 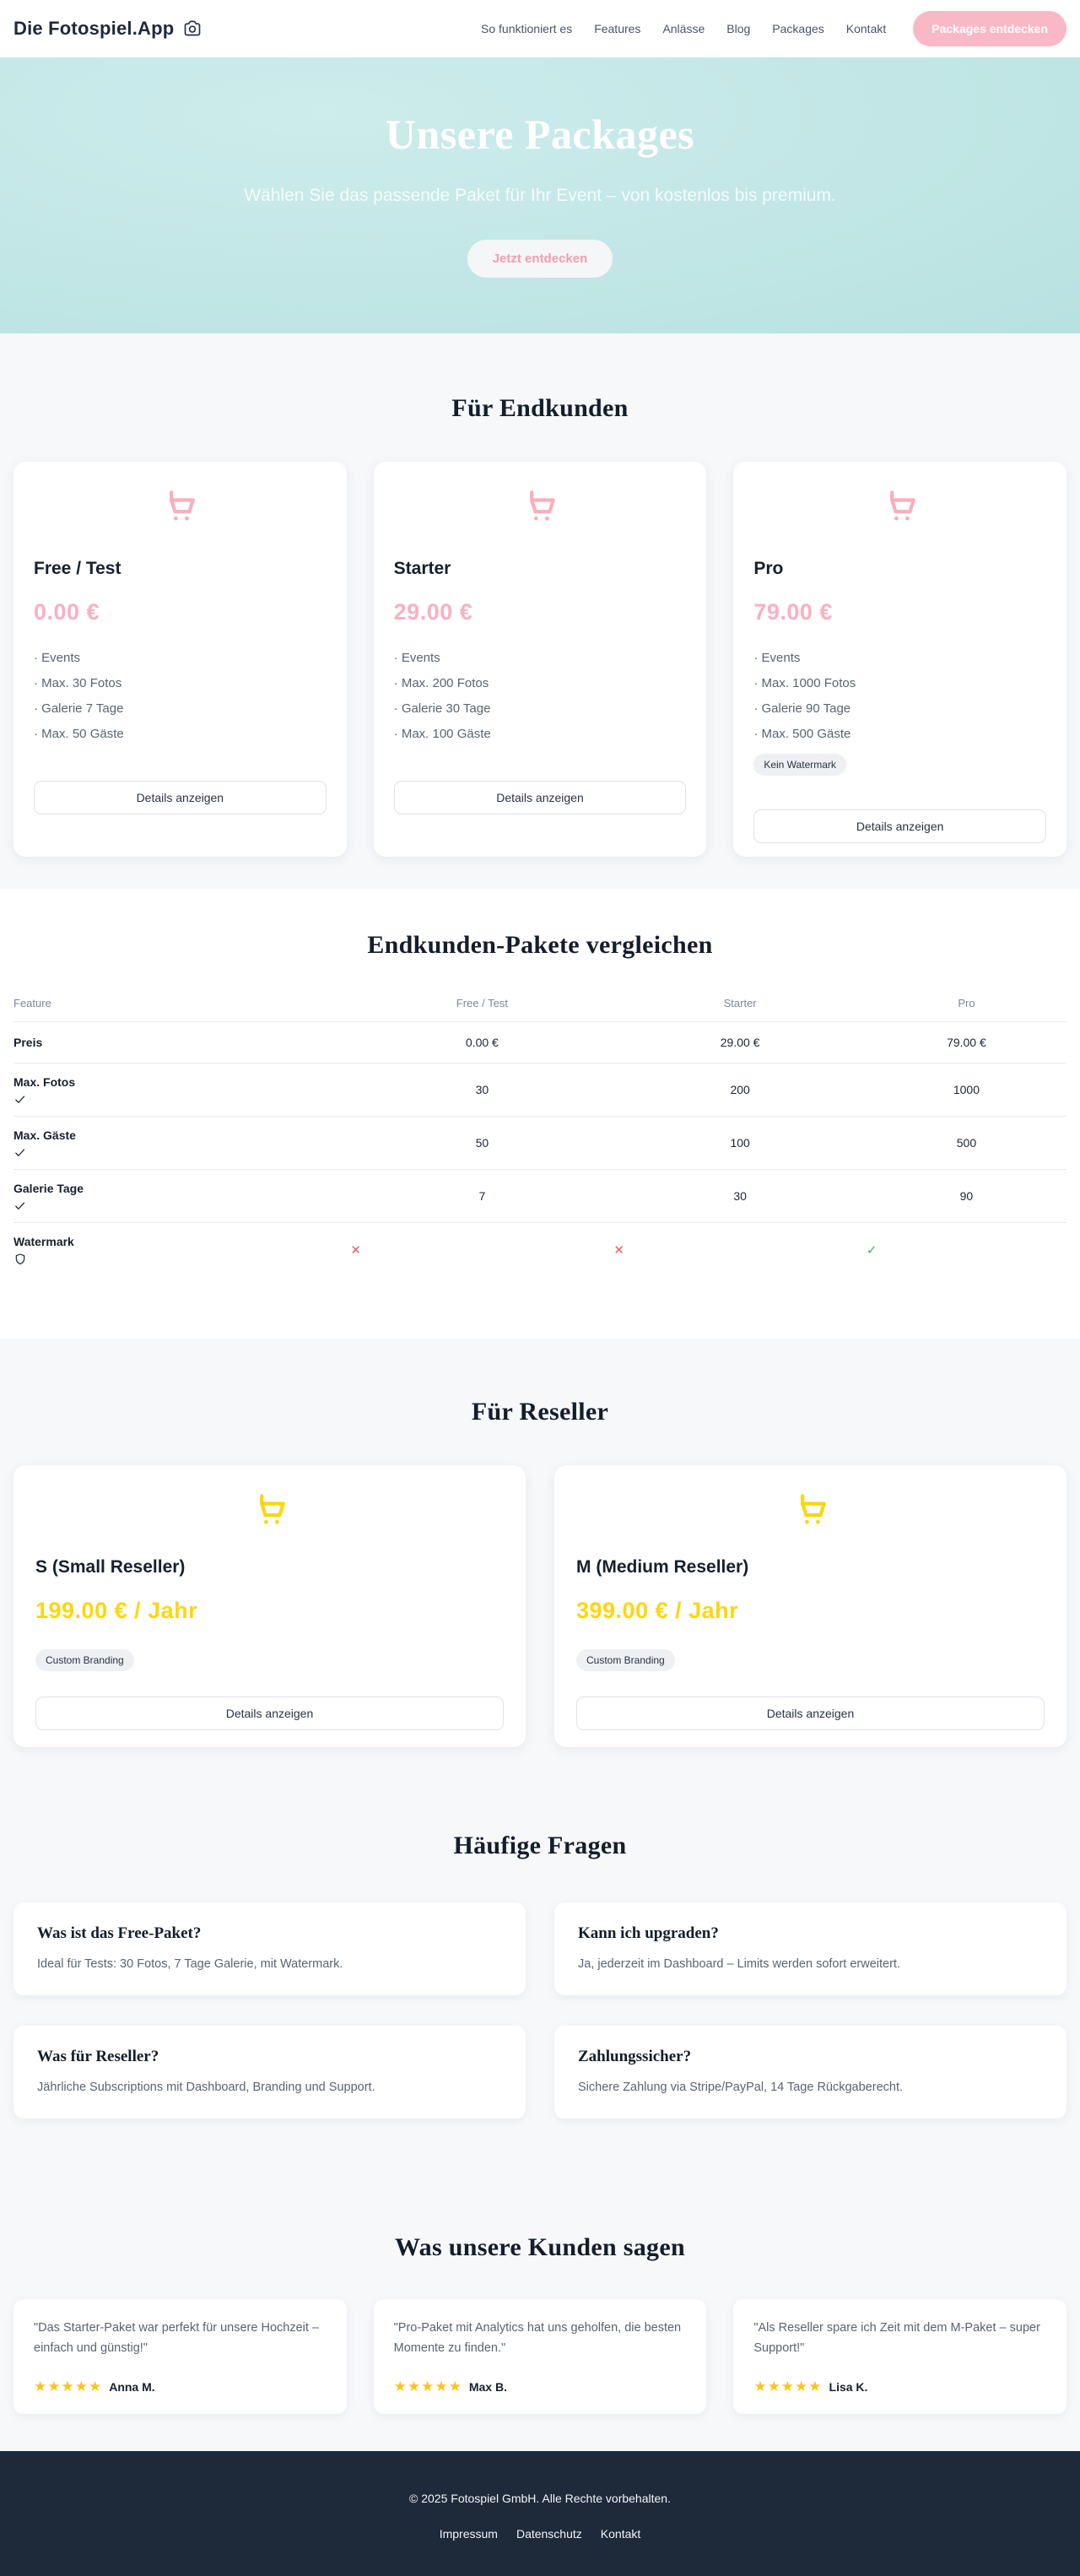 I want to click on cell-value: 100, so click(x=740, y=1143).